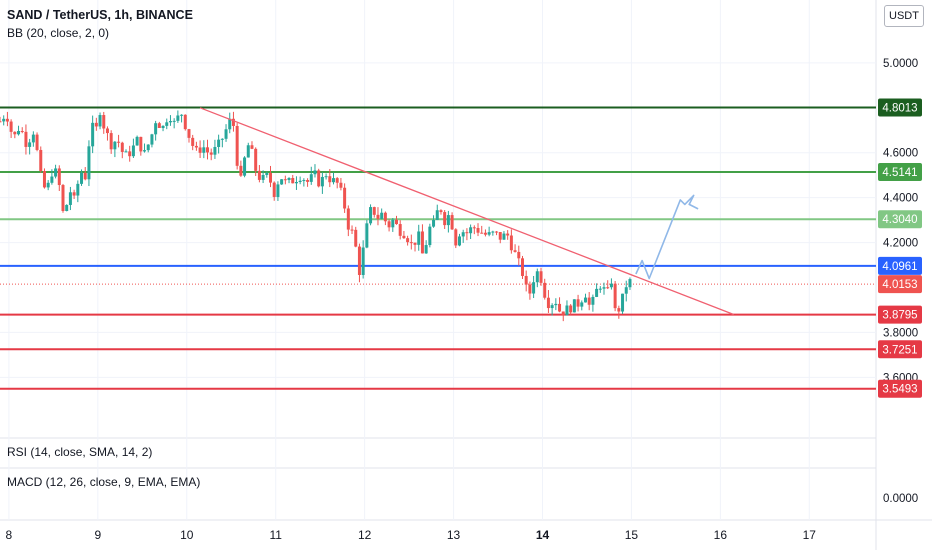  I want to click on rsi-indicator-label: RSI (14, close, SMA, 14, 2), so click(80, 452).